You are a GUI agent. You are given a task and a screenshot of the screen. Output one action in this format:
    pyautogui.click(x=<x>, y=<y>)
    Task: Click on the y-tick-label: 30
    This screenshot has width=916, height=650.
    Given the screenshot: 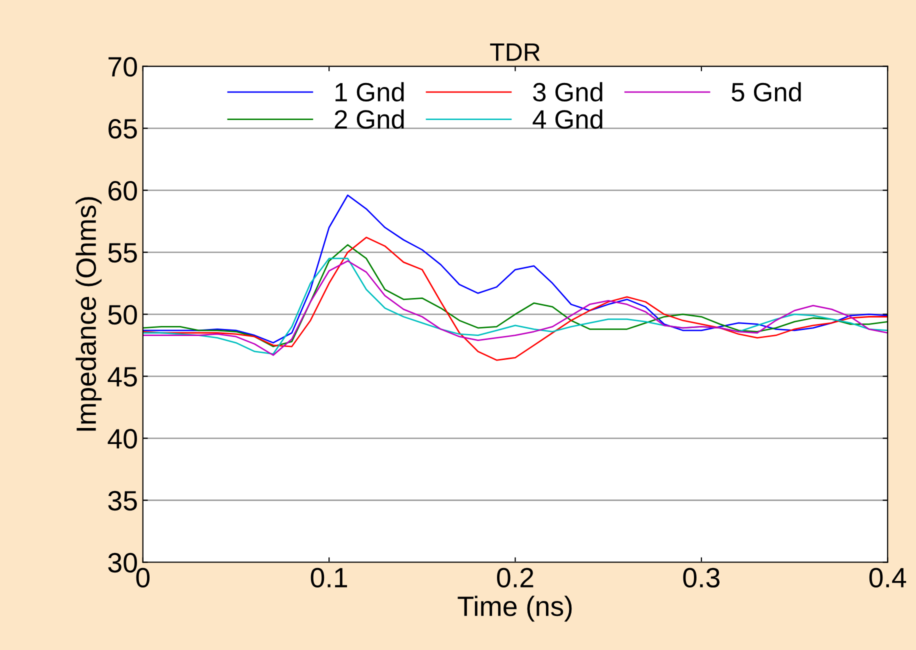 What is the action you would take?
    pyautogui.click(x=122, y=562)
    